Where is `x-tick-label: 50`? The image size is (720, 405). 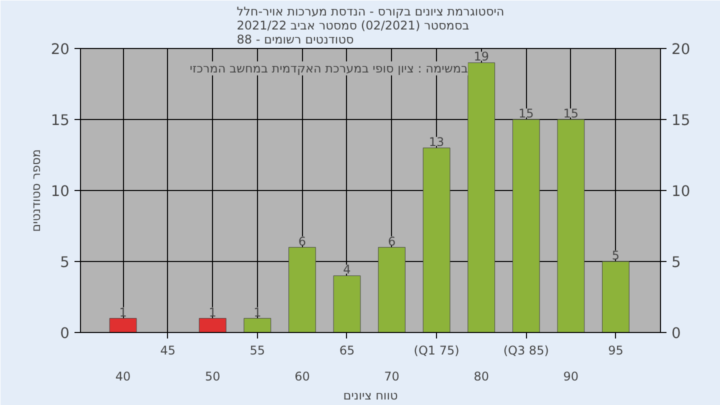
x-tick-label: 50 is located at coordinates (212, 377).